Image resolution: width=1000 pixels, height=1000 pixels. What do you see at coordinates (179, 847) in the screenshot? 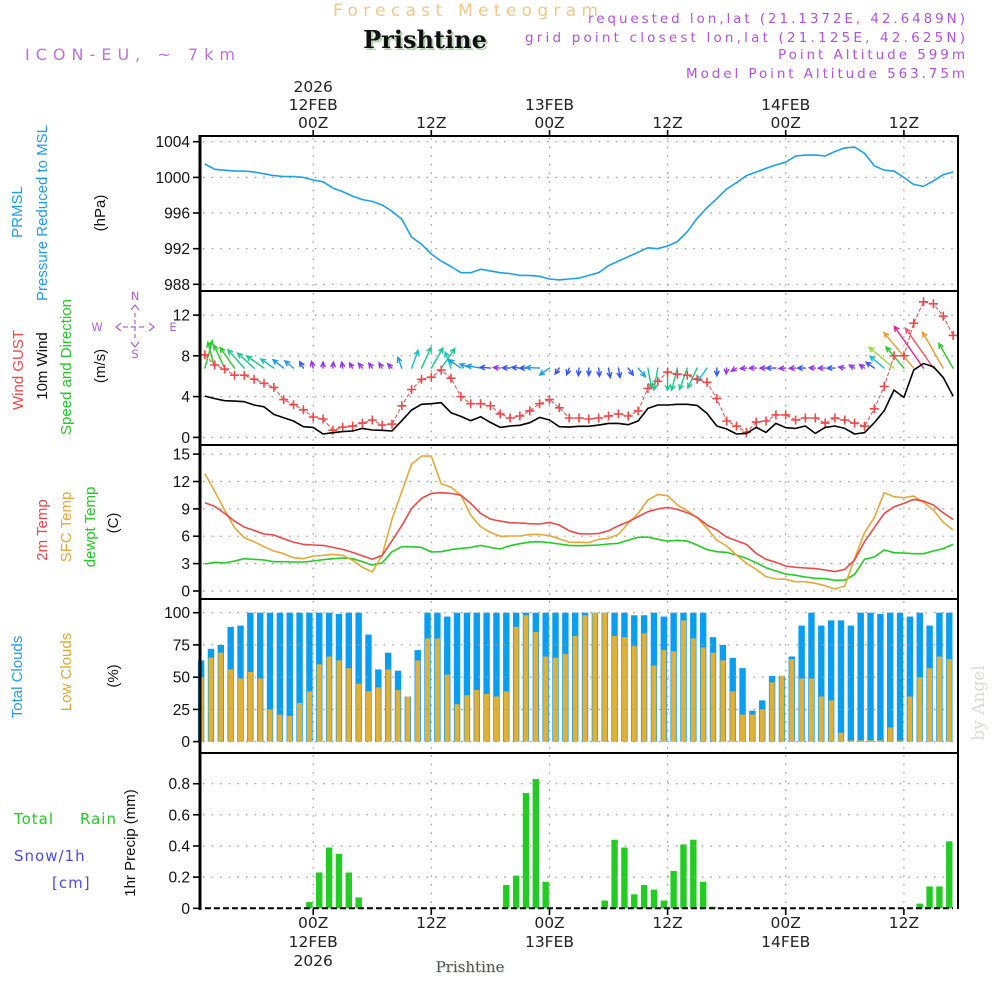
I see `y-tick-label: 0.4` at bounding box center [179, 847].